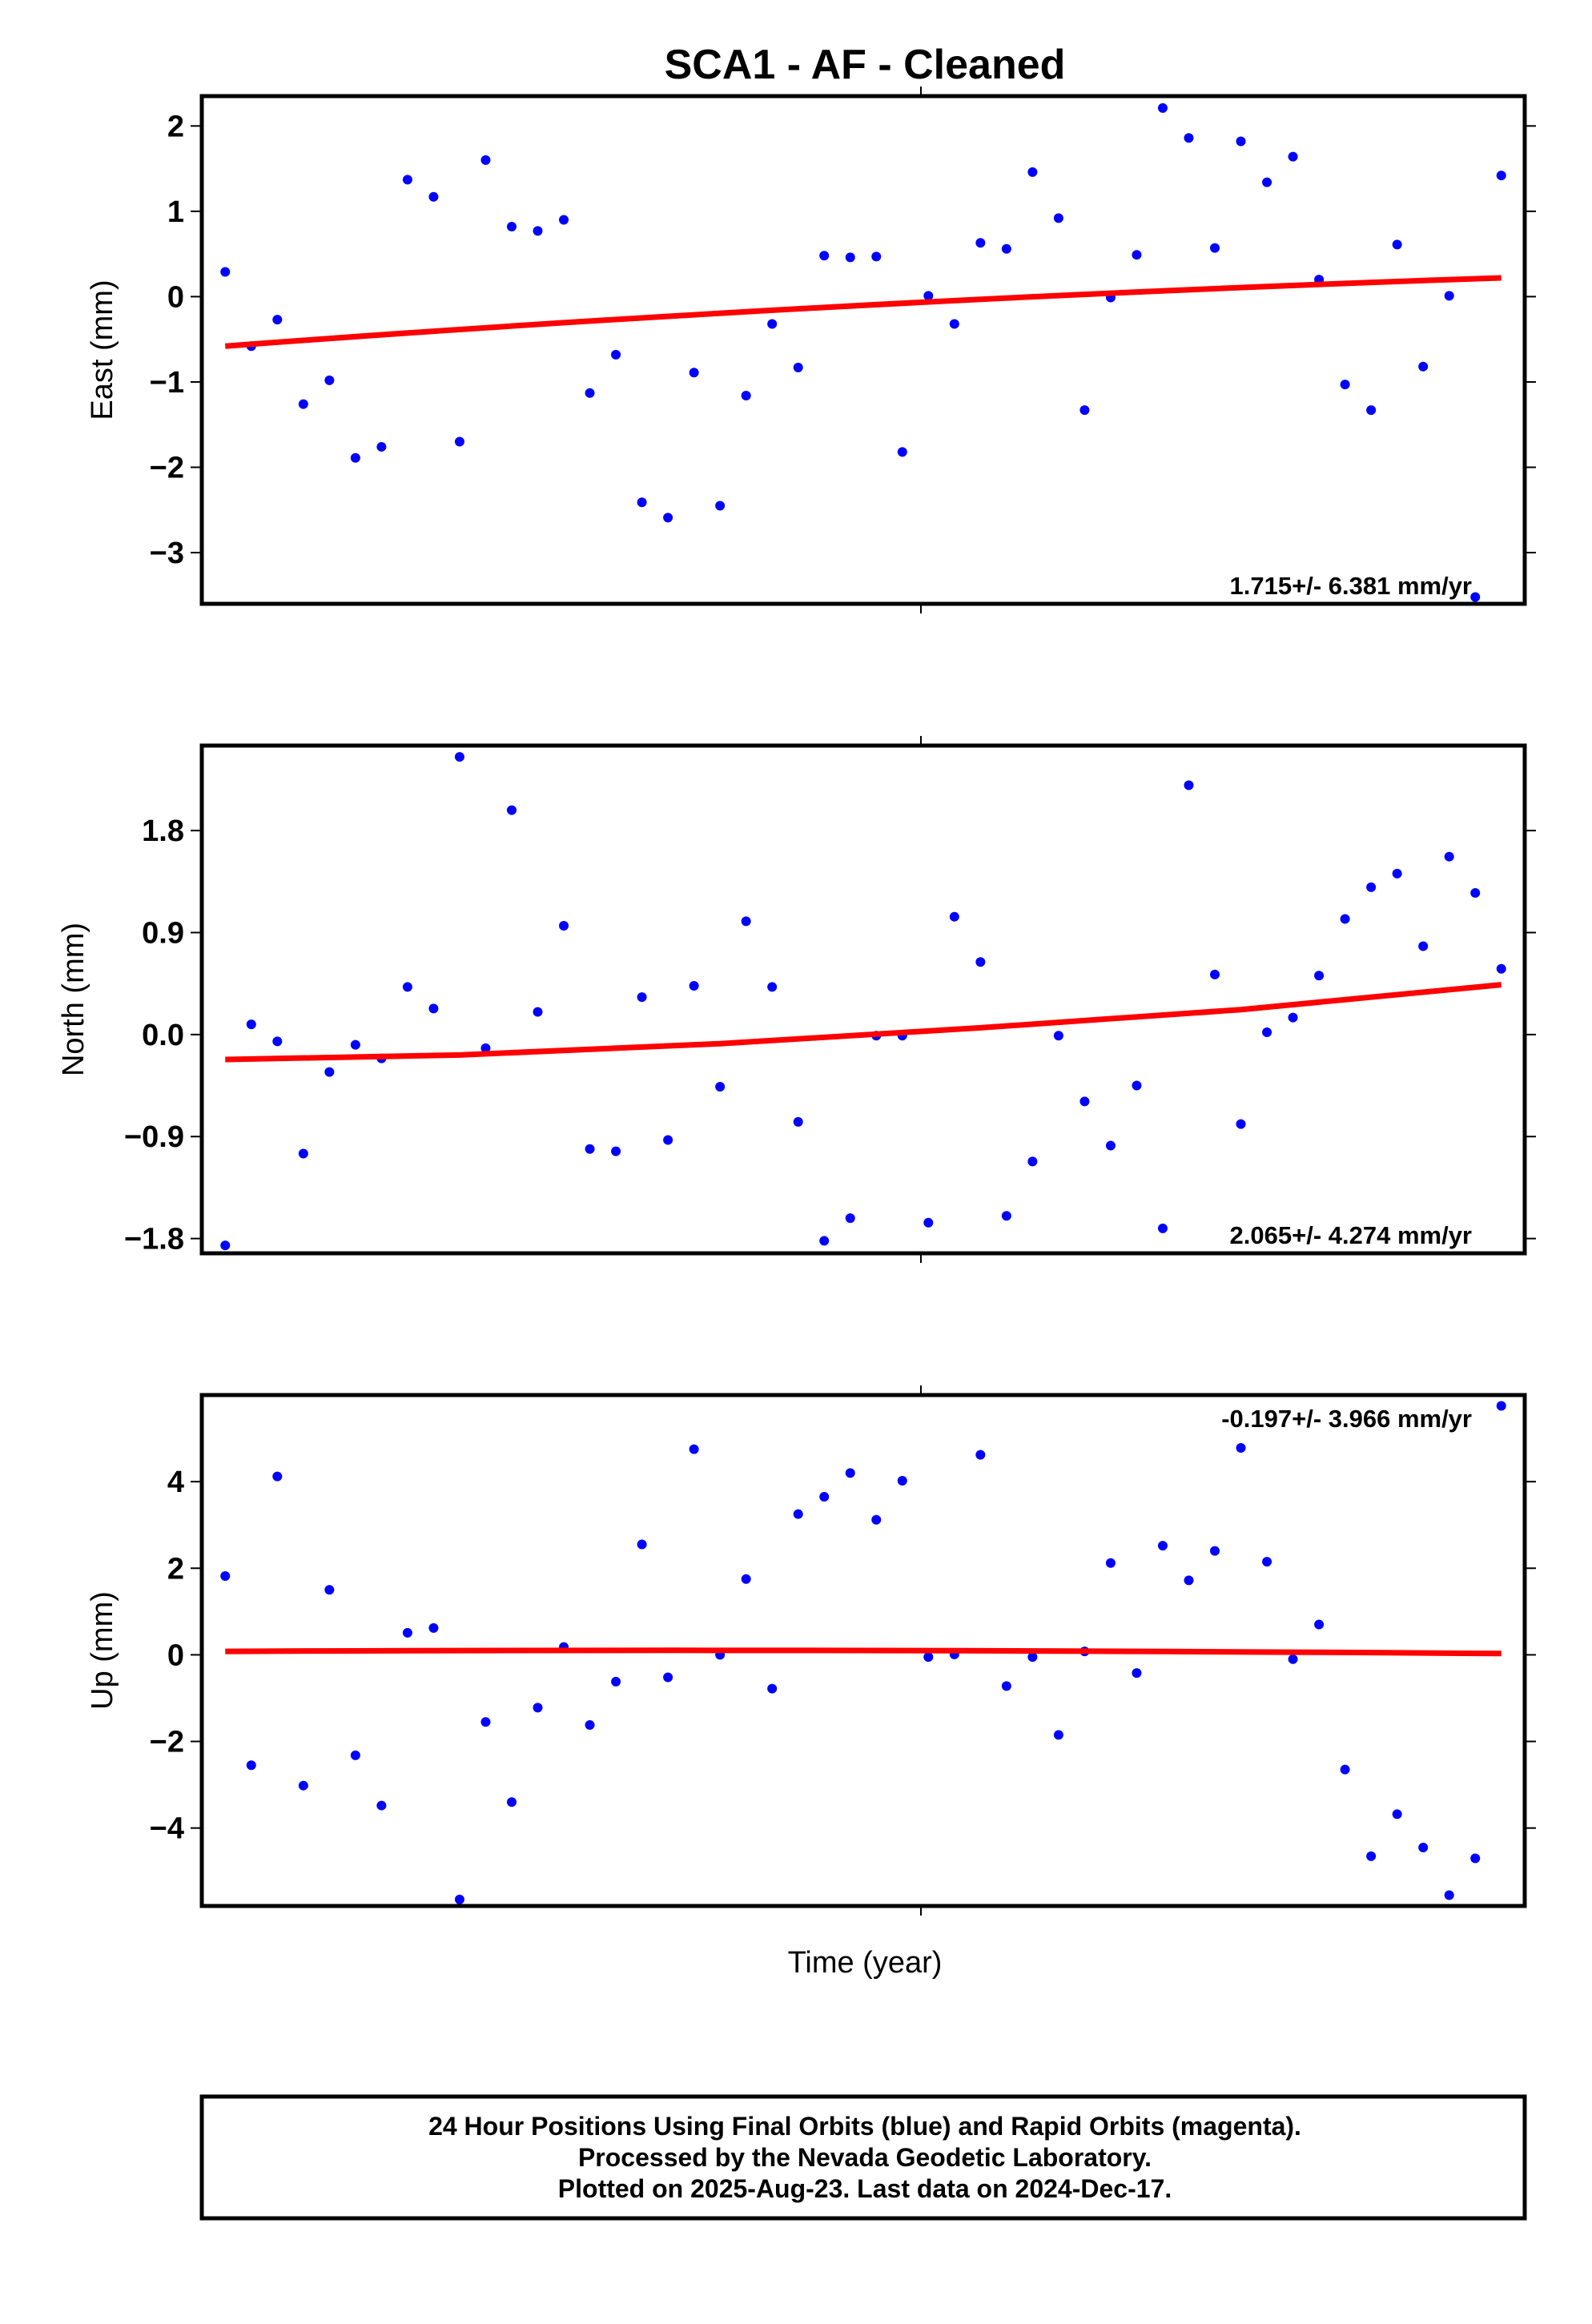  Describe the element at coordinates (175, 1483) in the screenshot. I see `y-tick-label: 4` at that location.